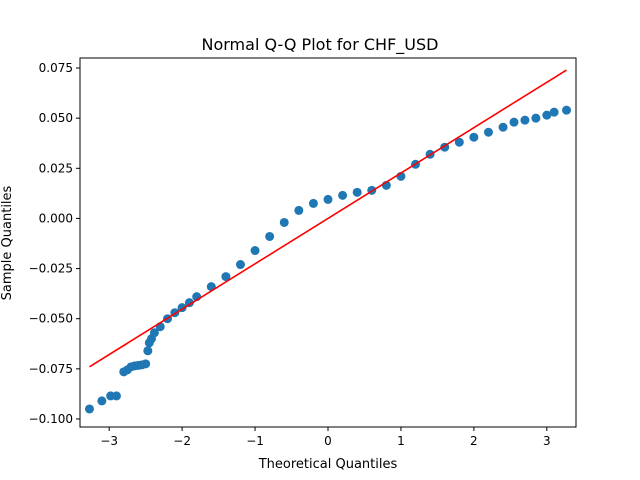  What do you see at coordinates (328, 464) in the screenshot?
I see `x-axis-label: Theoretical Quantiles` at bounding box center [328, 464].